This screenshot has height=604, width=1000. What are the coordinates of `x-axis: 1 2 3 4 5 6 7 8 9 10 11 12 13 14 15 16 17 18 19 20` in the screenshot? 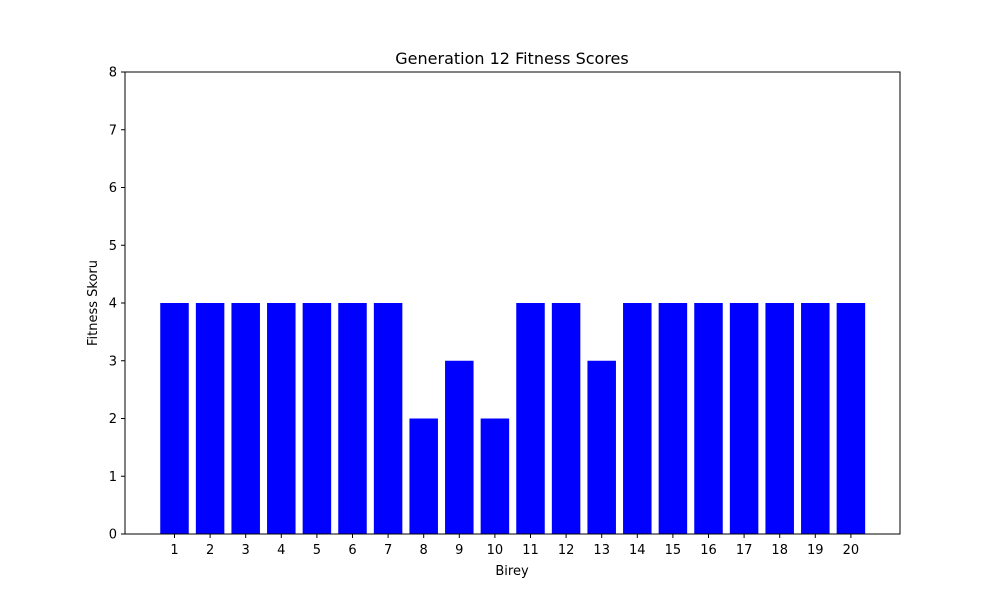 It's located at (514, 546).